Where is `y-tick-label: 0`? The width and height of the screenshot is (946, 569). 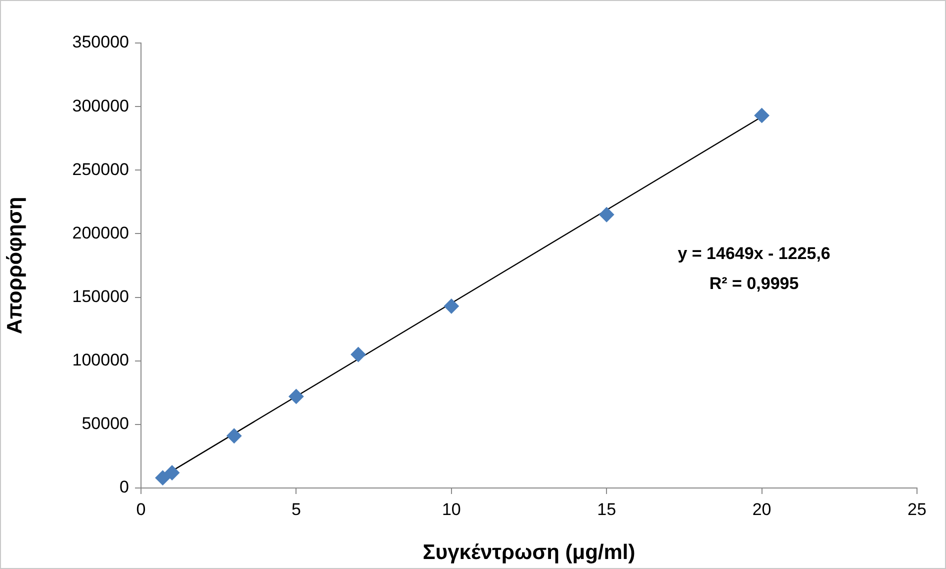
y-tick-label: 0 is located at coordinates (124, 487).